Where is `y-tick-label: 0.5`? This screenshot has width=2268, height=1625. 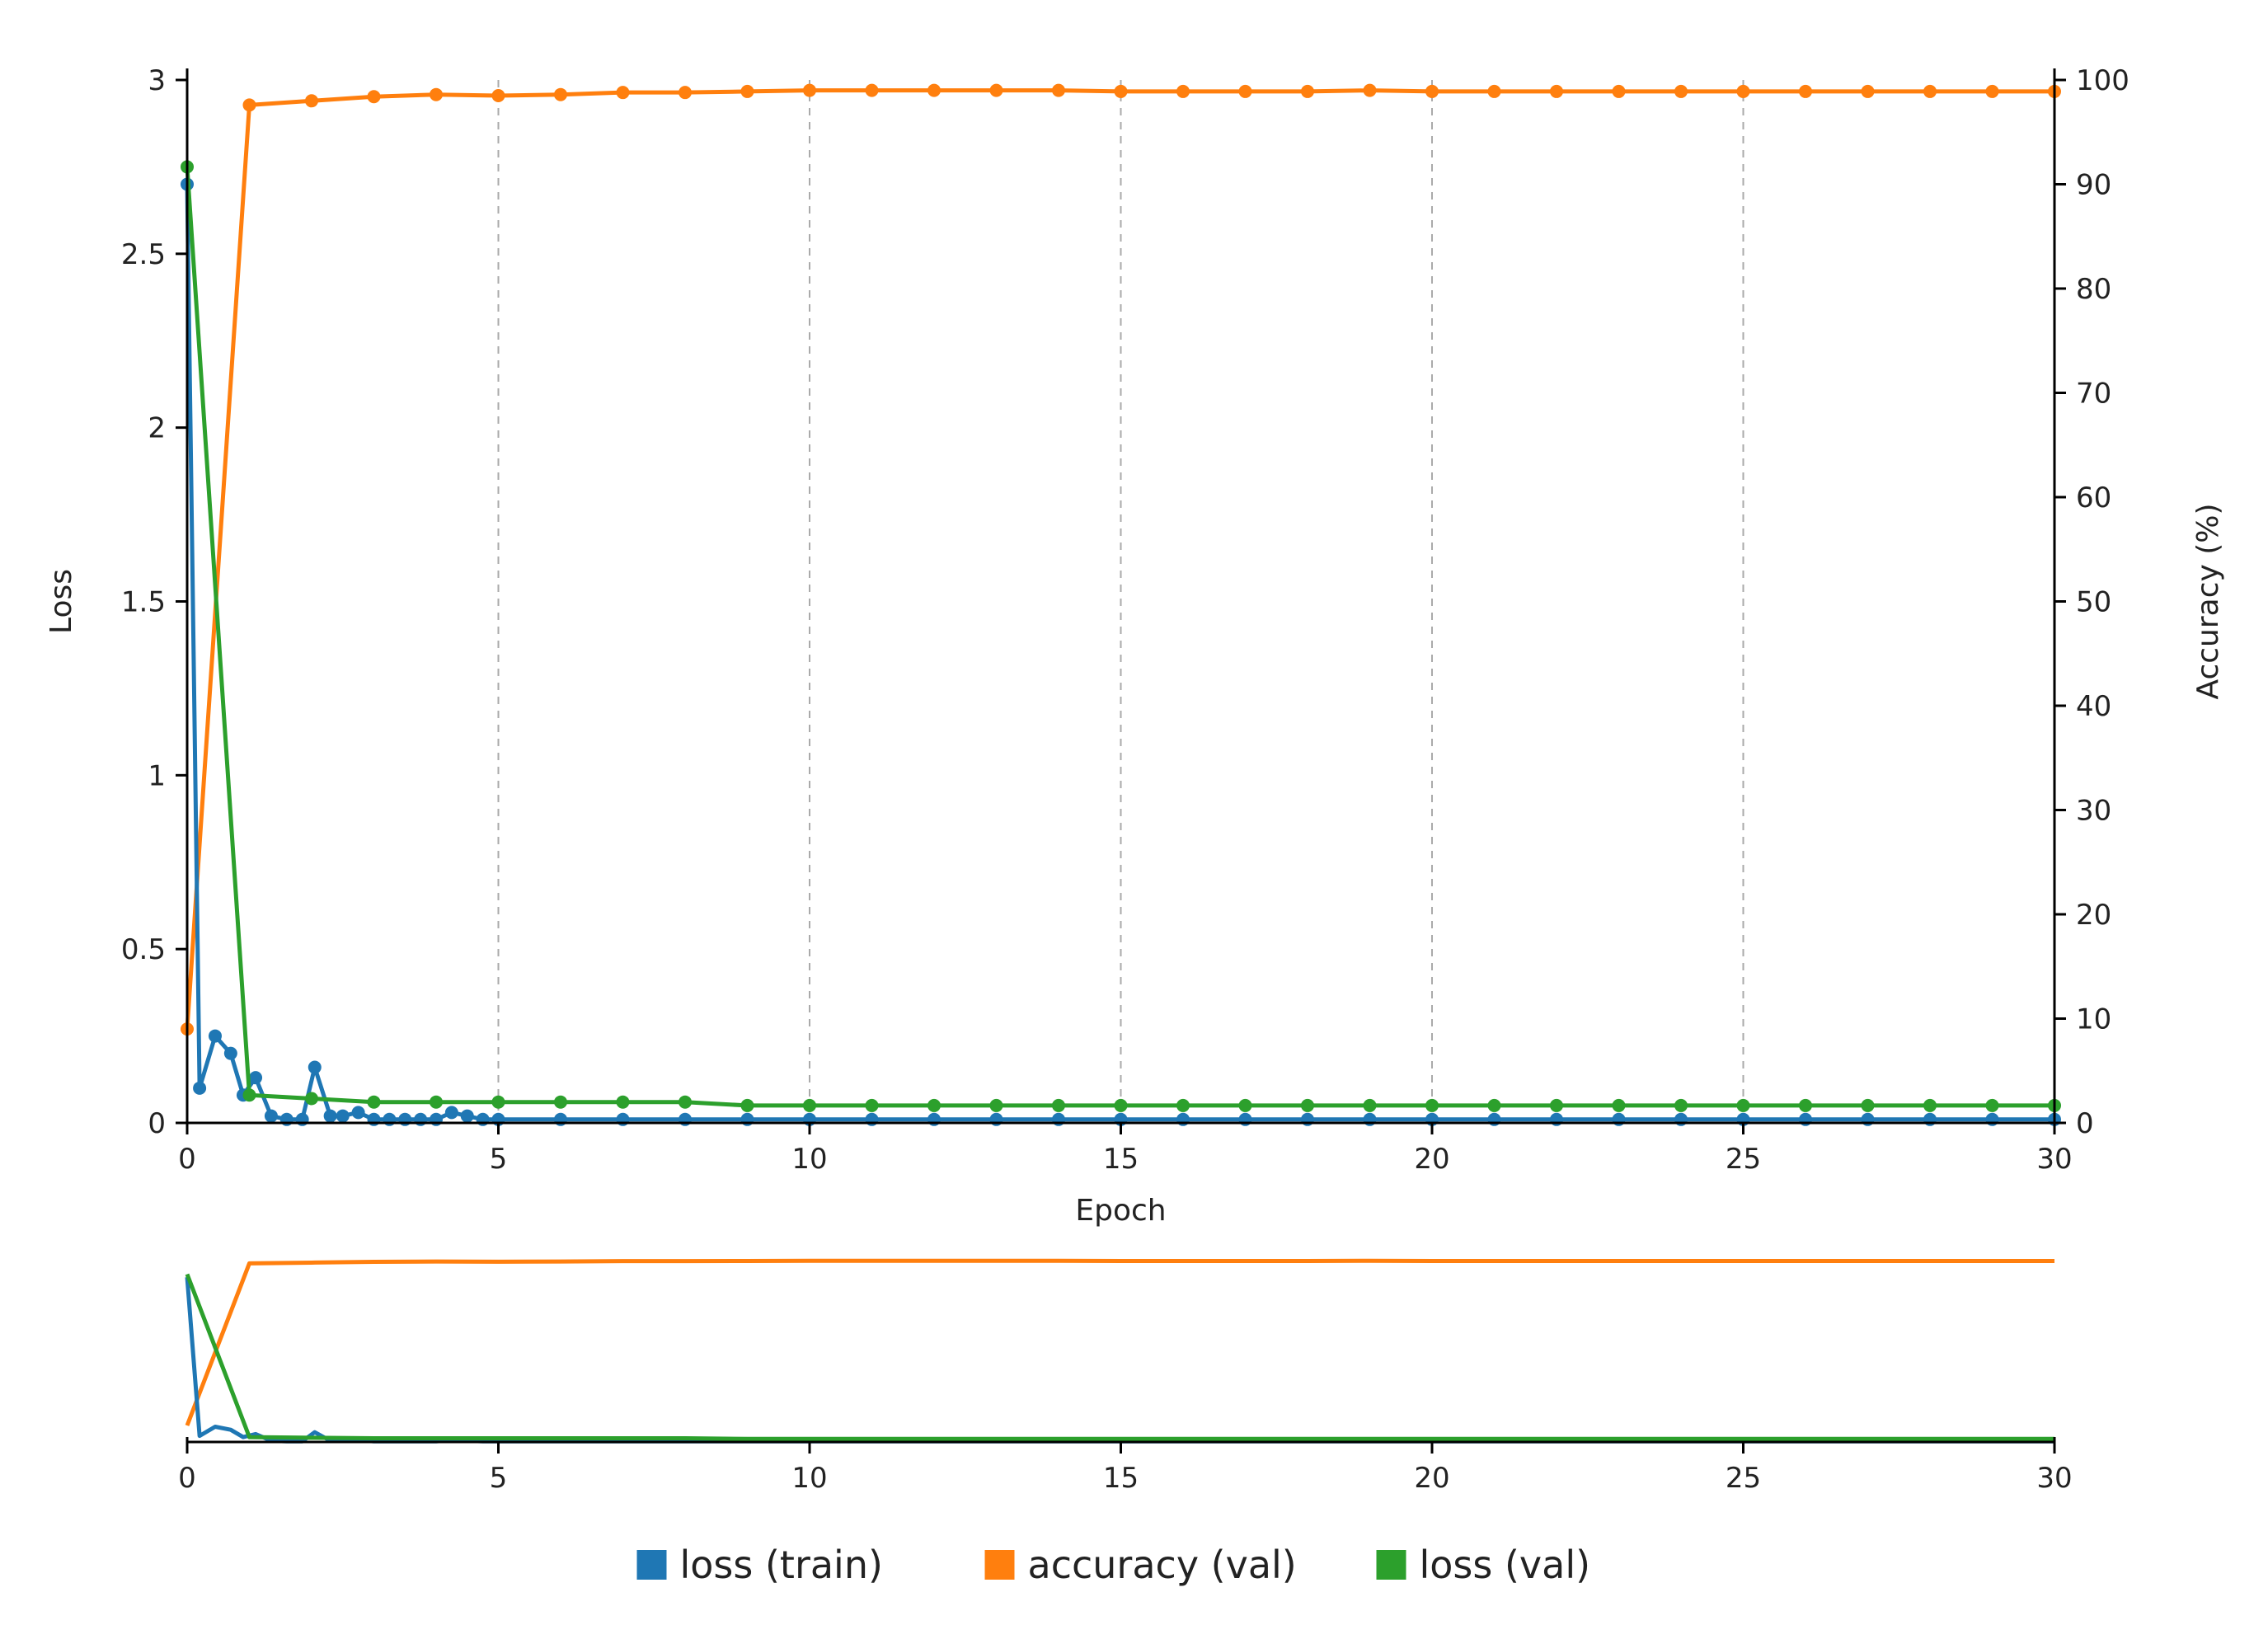 y-tick-label: 0.5 is located at coordinates (143, 949).